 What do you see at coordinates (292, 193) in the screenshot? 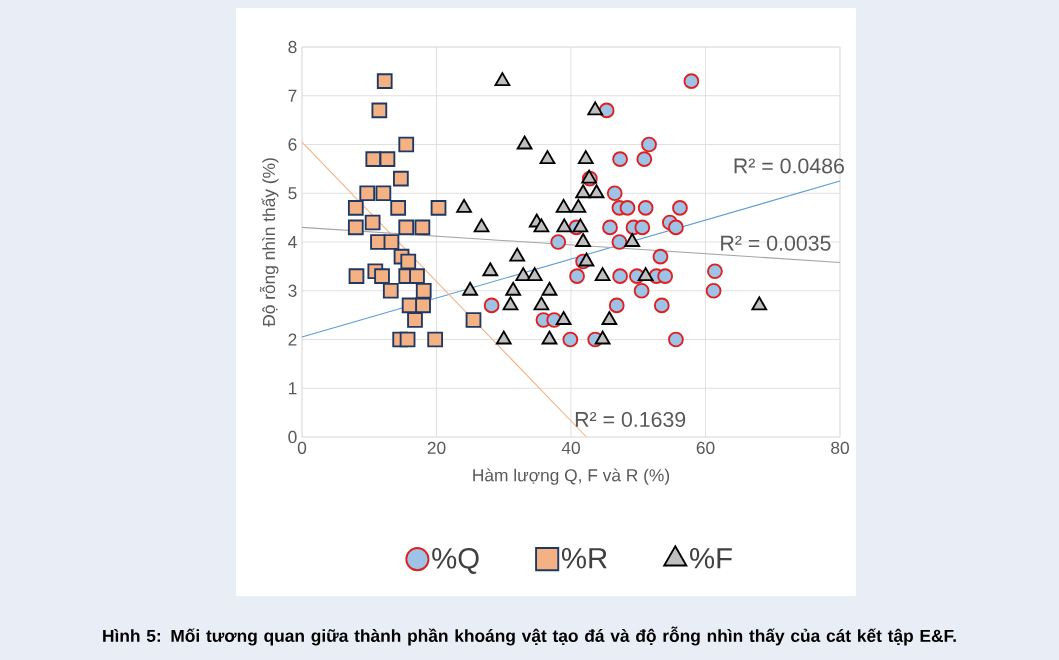
I see `y-tick-label: 5` at bounding box center [292, 193].